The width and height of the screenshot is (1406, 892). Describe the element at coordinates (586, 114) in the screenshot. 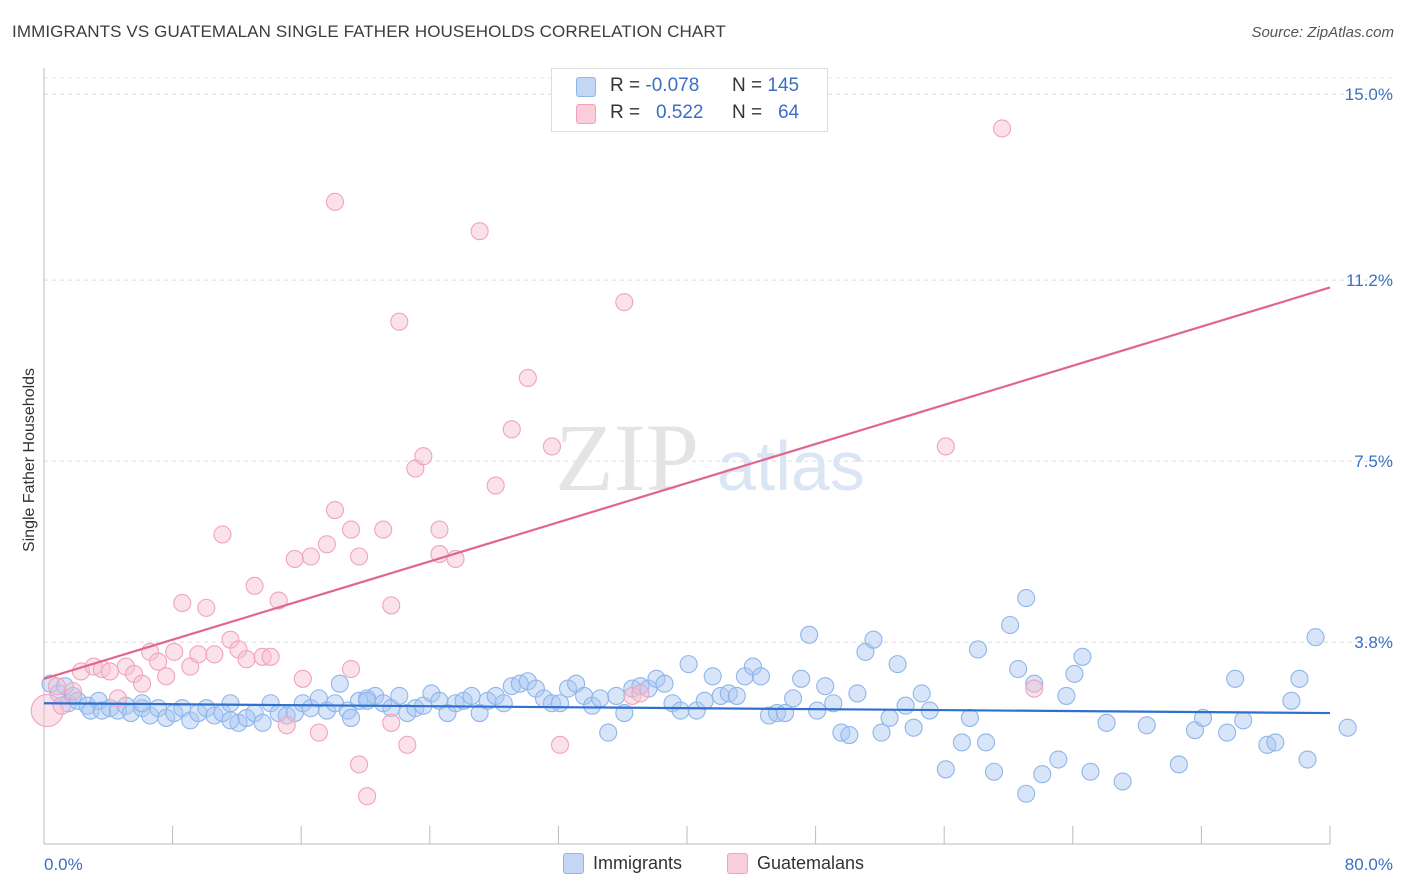

I see `legend-swatch-guatemalans` at that location.